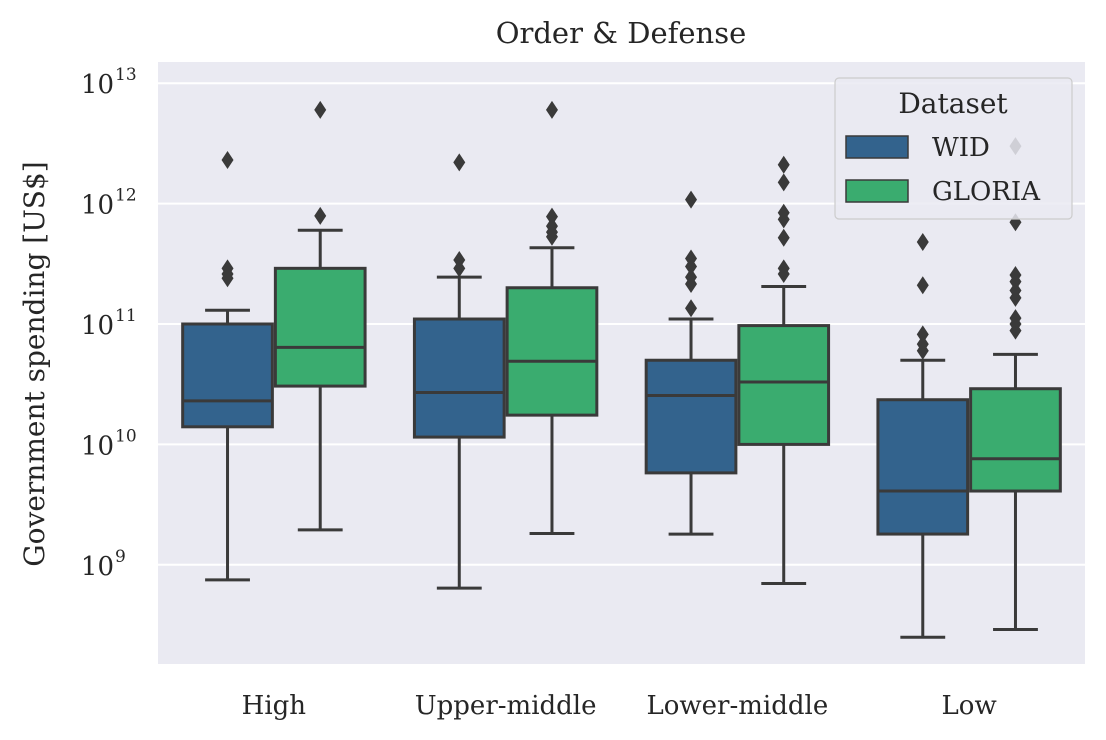 The height and width of the screenshot is (740, 1106). I want to click on x-tick-label: High, so click(274, 706).